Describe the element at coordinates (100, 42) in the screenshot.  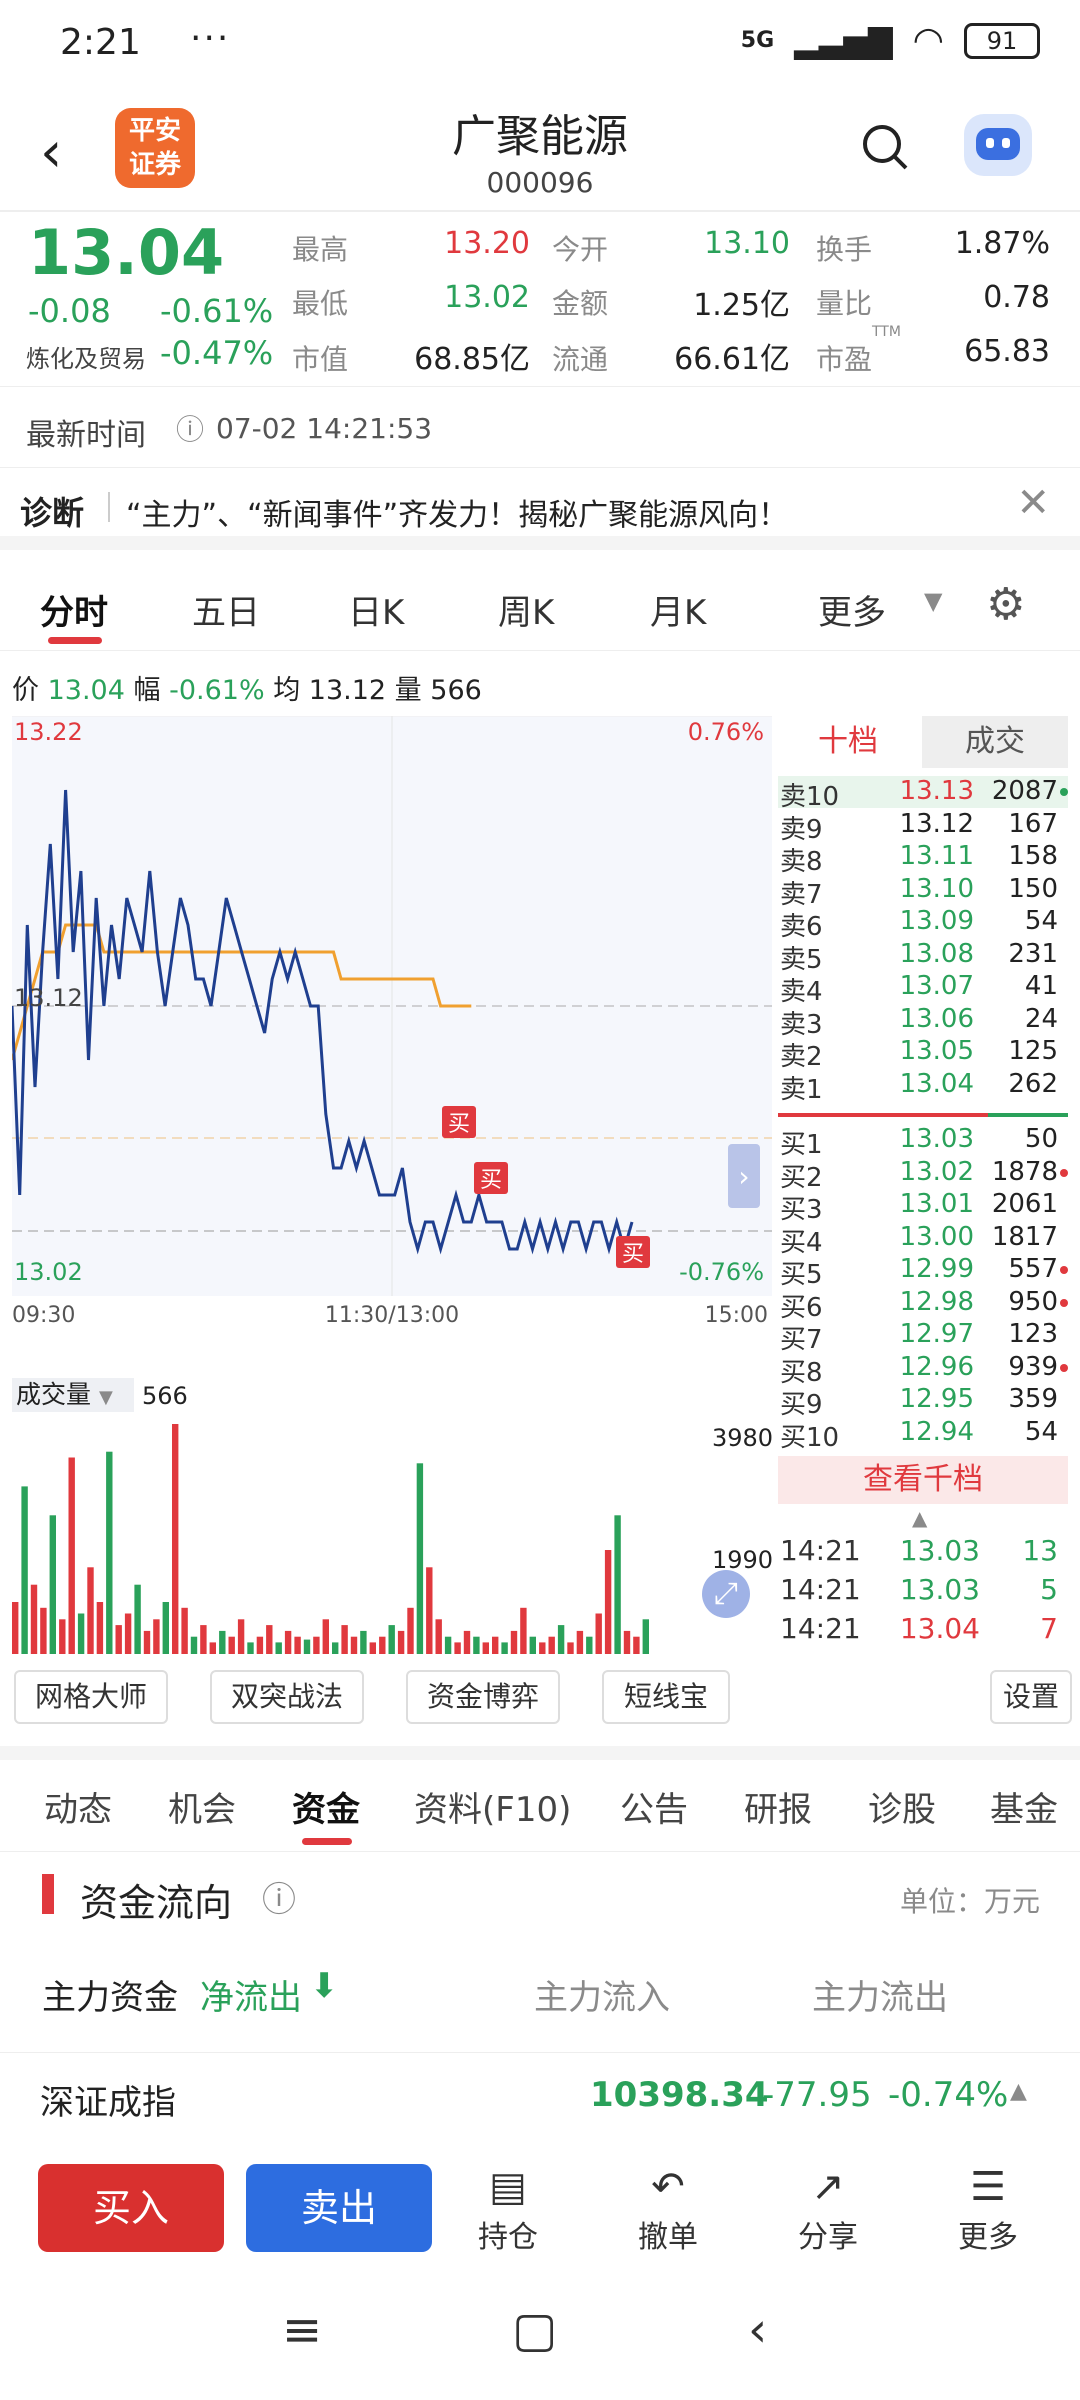
I see `status-time: 2:21` at that location.